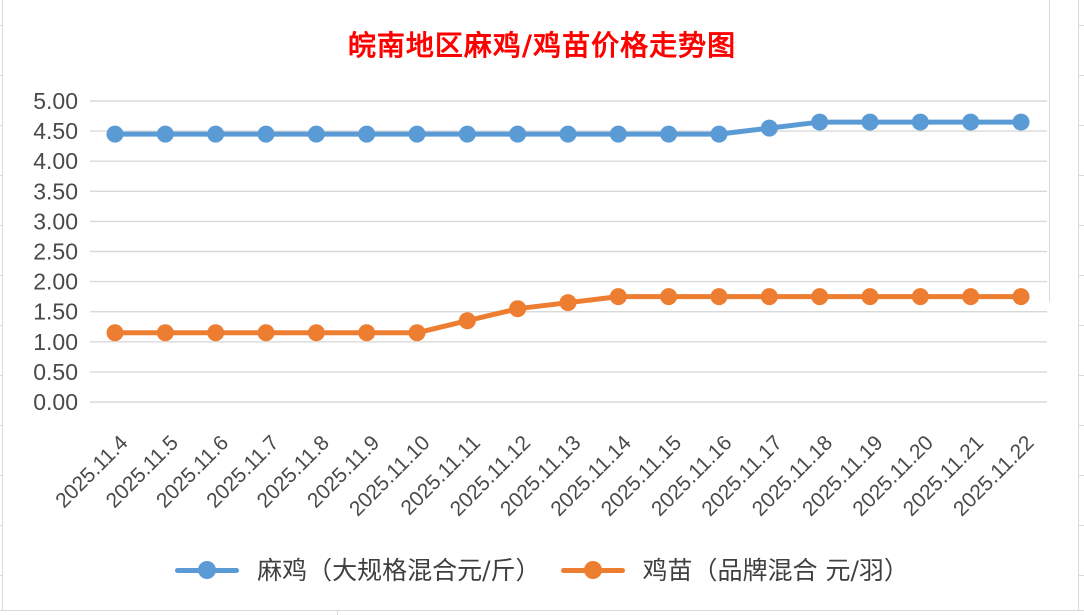  I want to click on y-tick-label: 4.00, so click(55, 161).